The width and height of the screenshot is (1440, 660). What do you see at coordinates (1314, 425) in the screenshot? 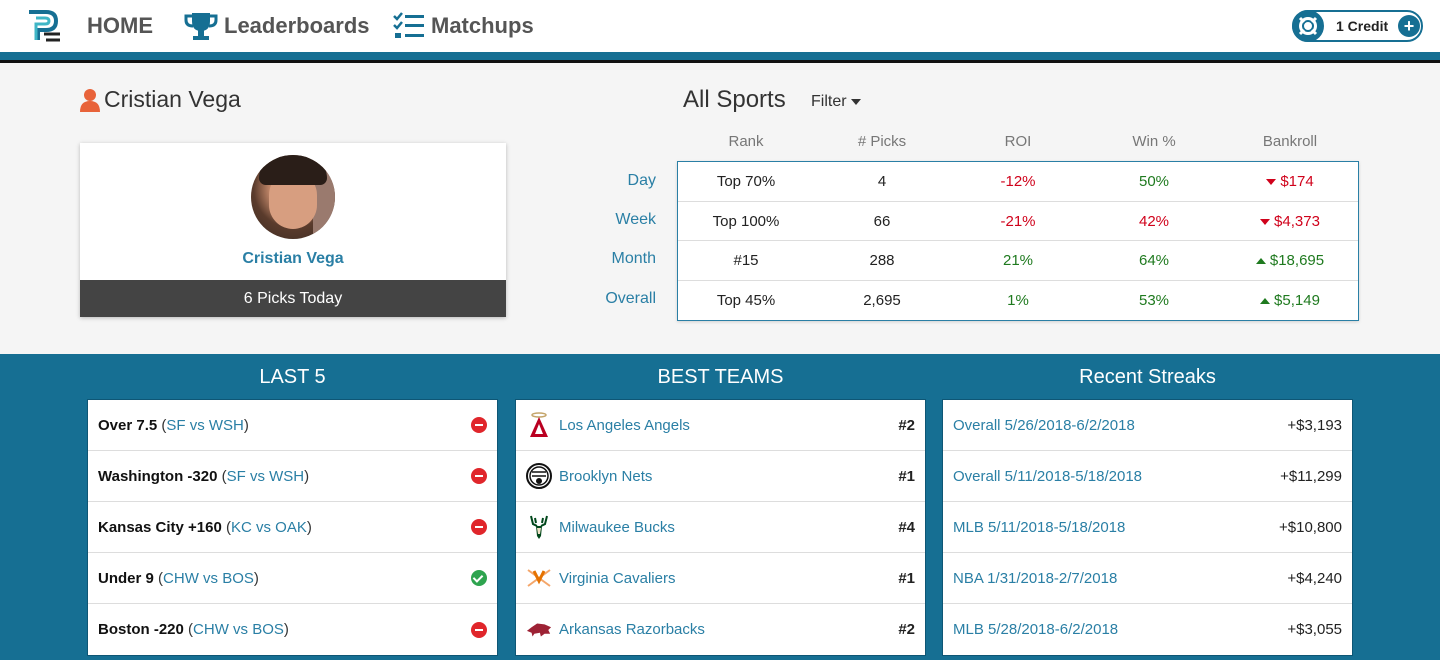
I see `streak-value: +$3,193` at bounding box center [1314, 425].